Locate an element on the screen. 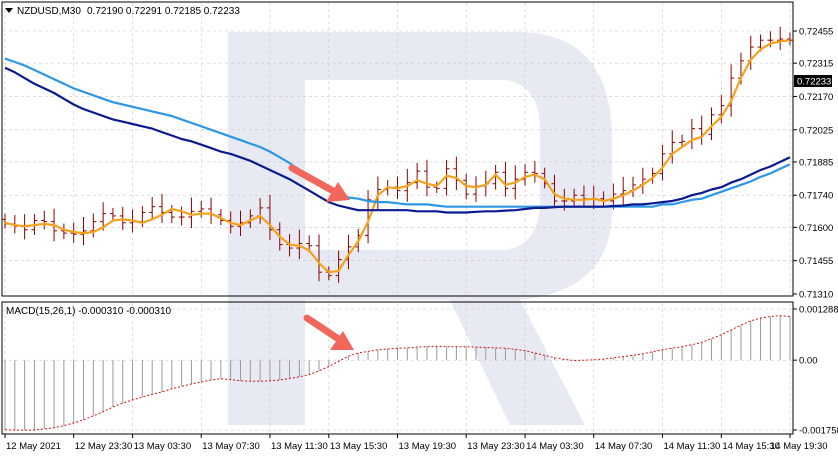 The image size is (838, 458). macd-tick-label: 0.00 is located at coordinates (808, 361).